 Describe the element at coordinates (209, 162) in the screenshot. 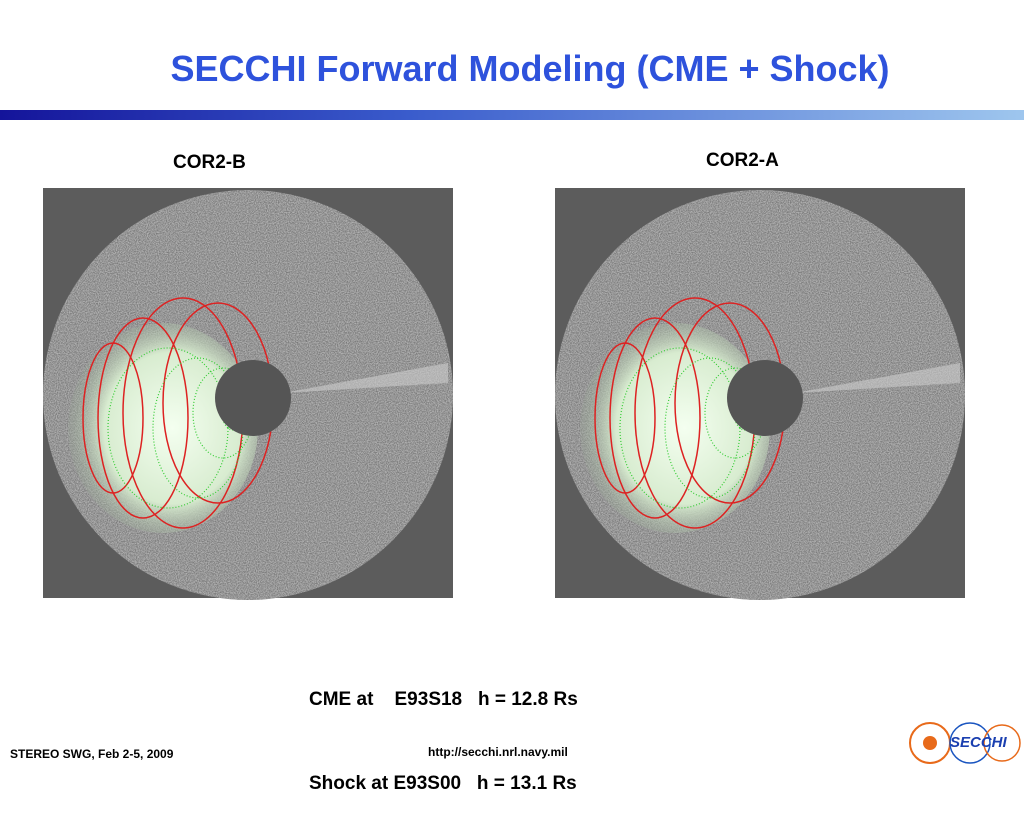

I see `panel-label: COR2-B` at that location.